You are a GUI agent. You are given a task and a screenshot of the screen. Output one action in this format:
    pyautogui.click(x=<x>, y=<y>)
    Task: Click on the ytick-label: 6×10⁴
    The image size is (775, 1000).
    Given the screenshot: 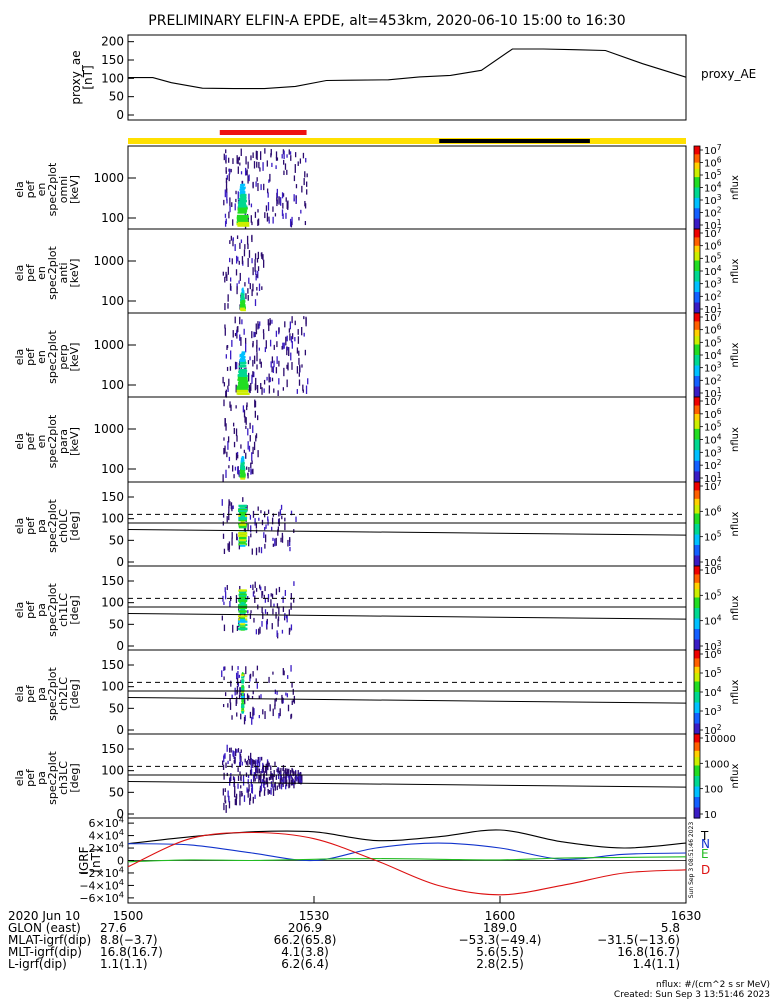 What is the action you would take?
    pyautogui.click(x=106, y=822)
    